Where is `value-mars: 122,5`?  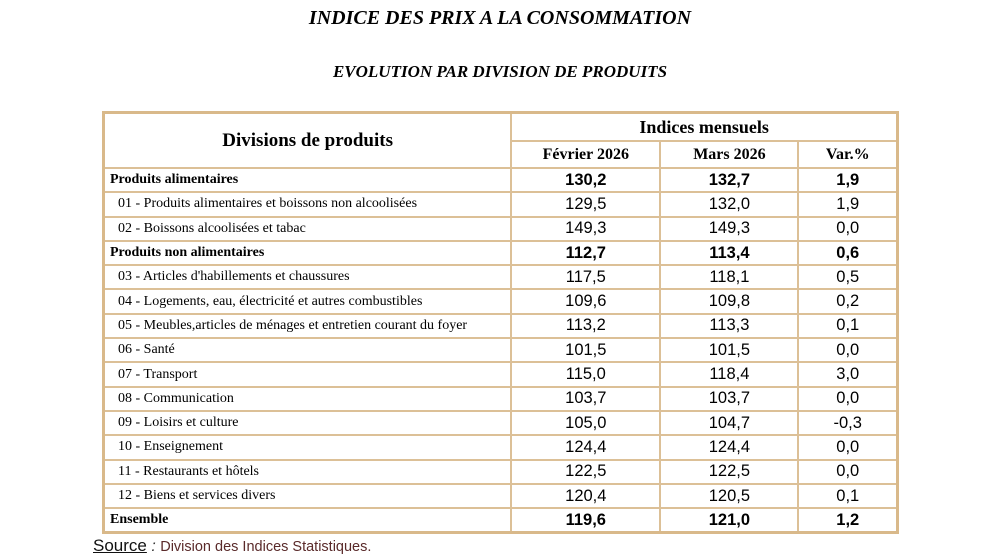
value-mars: 122,5 is located at coordinates (729, 471).